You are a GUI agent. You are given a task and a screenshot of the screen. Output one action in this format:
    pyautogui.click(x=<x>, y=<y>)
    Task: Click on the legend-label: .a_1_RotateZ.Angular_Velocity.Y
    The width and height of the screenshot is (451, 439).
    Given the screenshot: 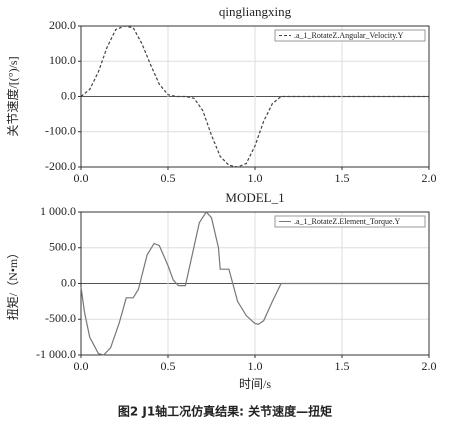 What is the action you would take?
    pyautogui.click(x=349, y=35)
    